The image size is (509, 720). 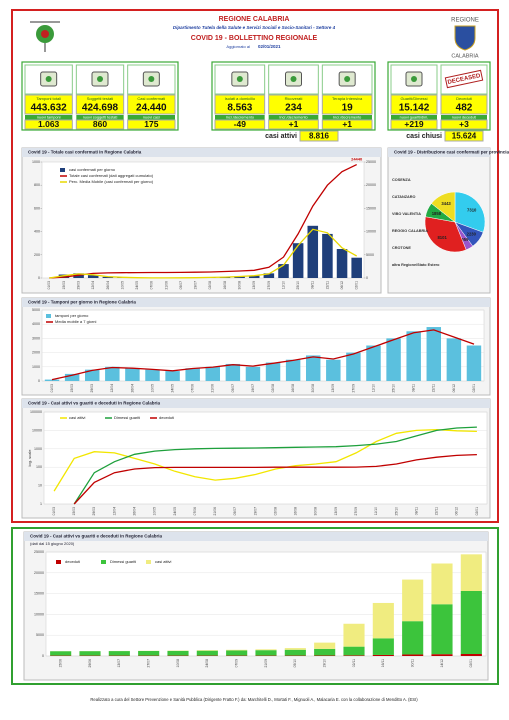 I want to click on y2-tick-label: 0, so click(x=367, y=278).